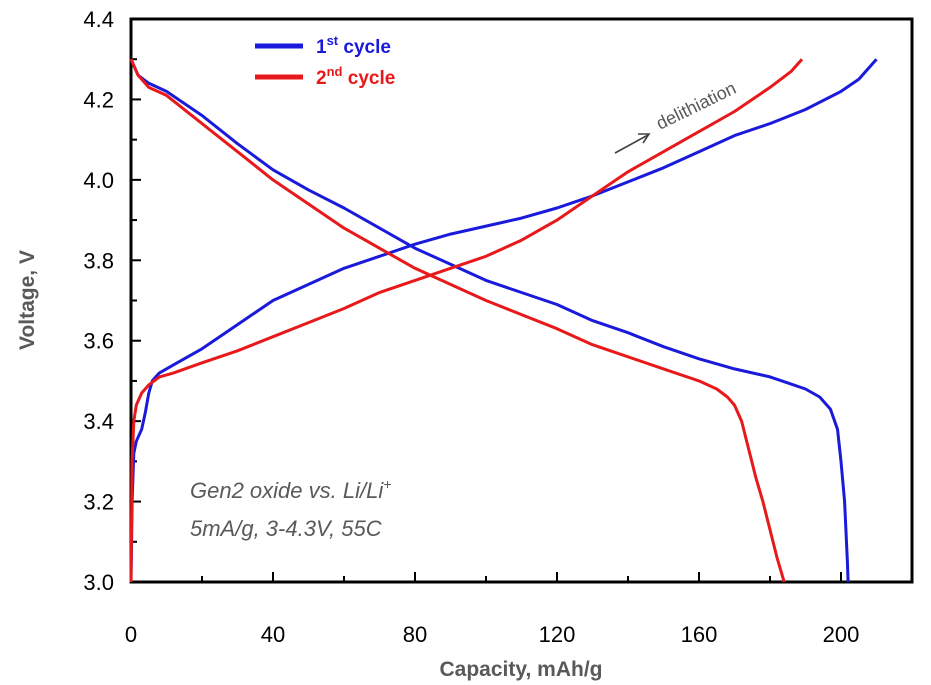  Describe the element at coordinates (557, 634) in the screenshot. I see `x-tick-label: 120` at that location.